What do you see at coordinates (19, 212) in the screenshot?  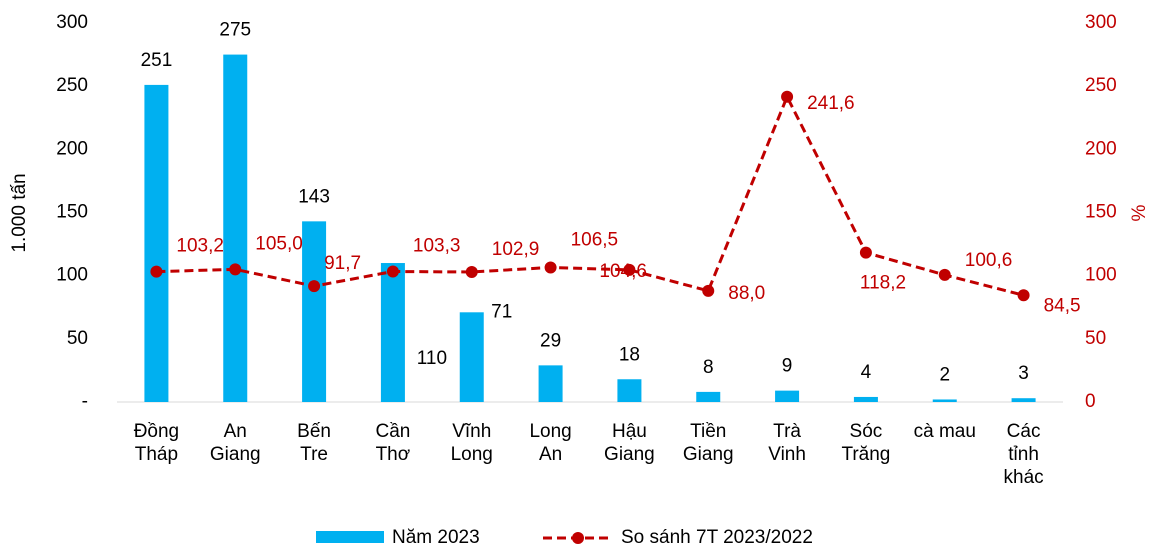 I see `y-axis-label: 1.000 tấn` at bounding box center [19, 212].